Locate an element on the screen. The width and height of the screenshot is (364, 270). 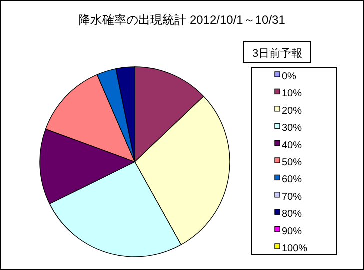
legend-label: 80% is located at coordinates (292, 214).